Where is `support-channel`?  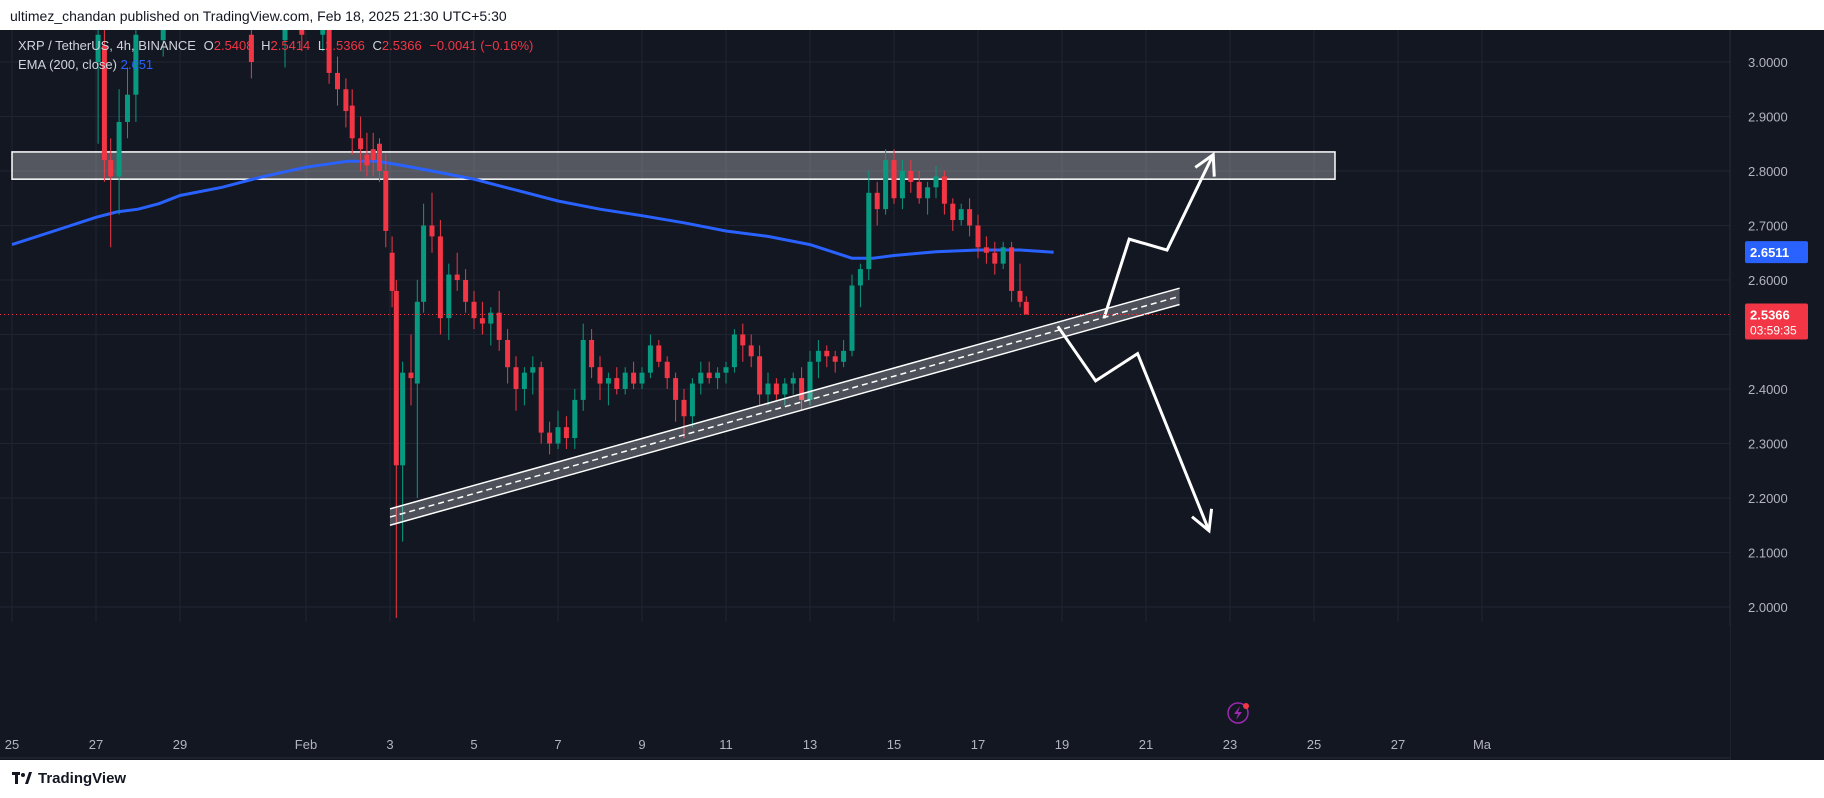 support-channel is located at coordinates (785, 406).